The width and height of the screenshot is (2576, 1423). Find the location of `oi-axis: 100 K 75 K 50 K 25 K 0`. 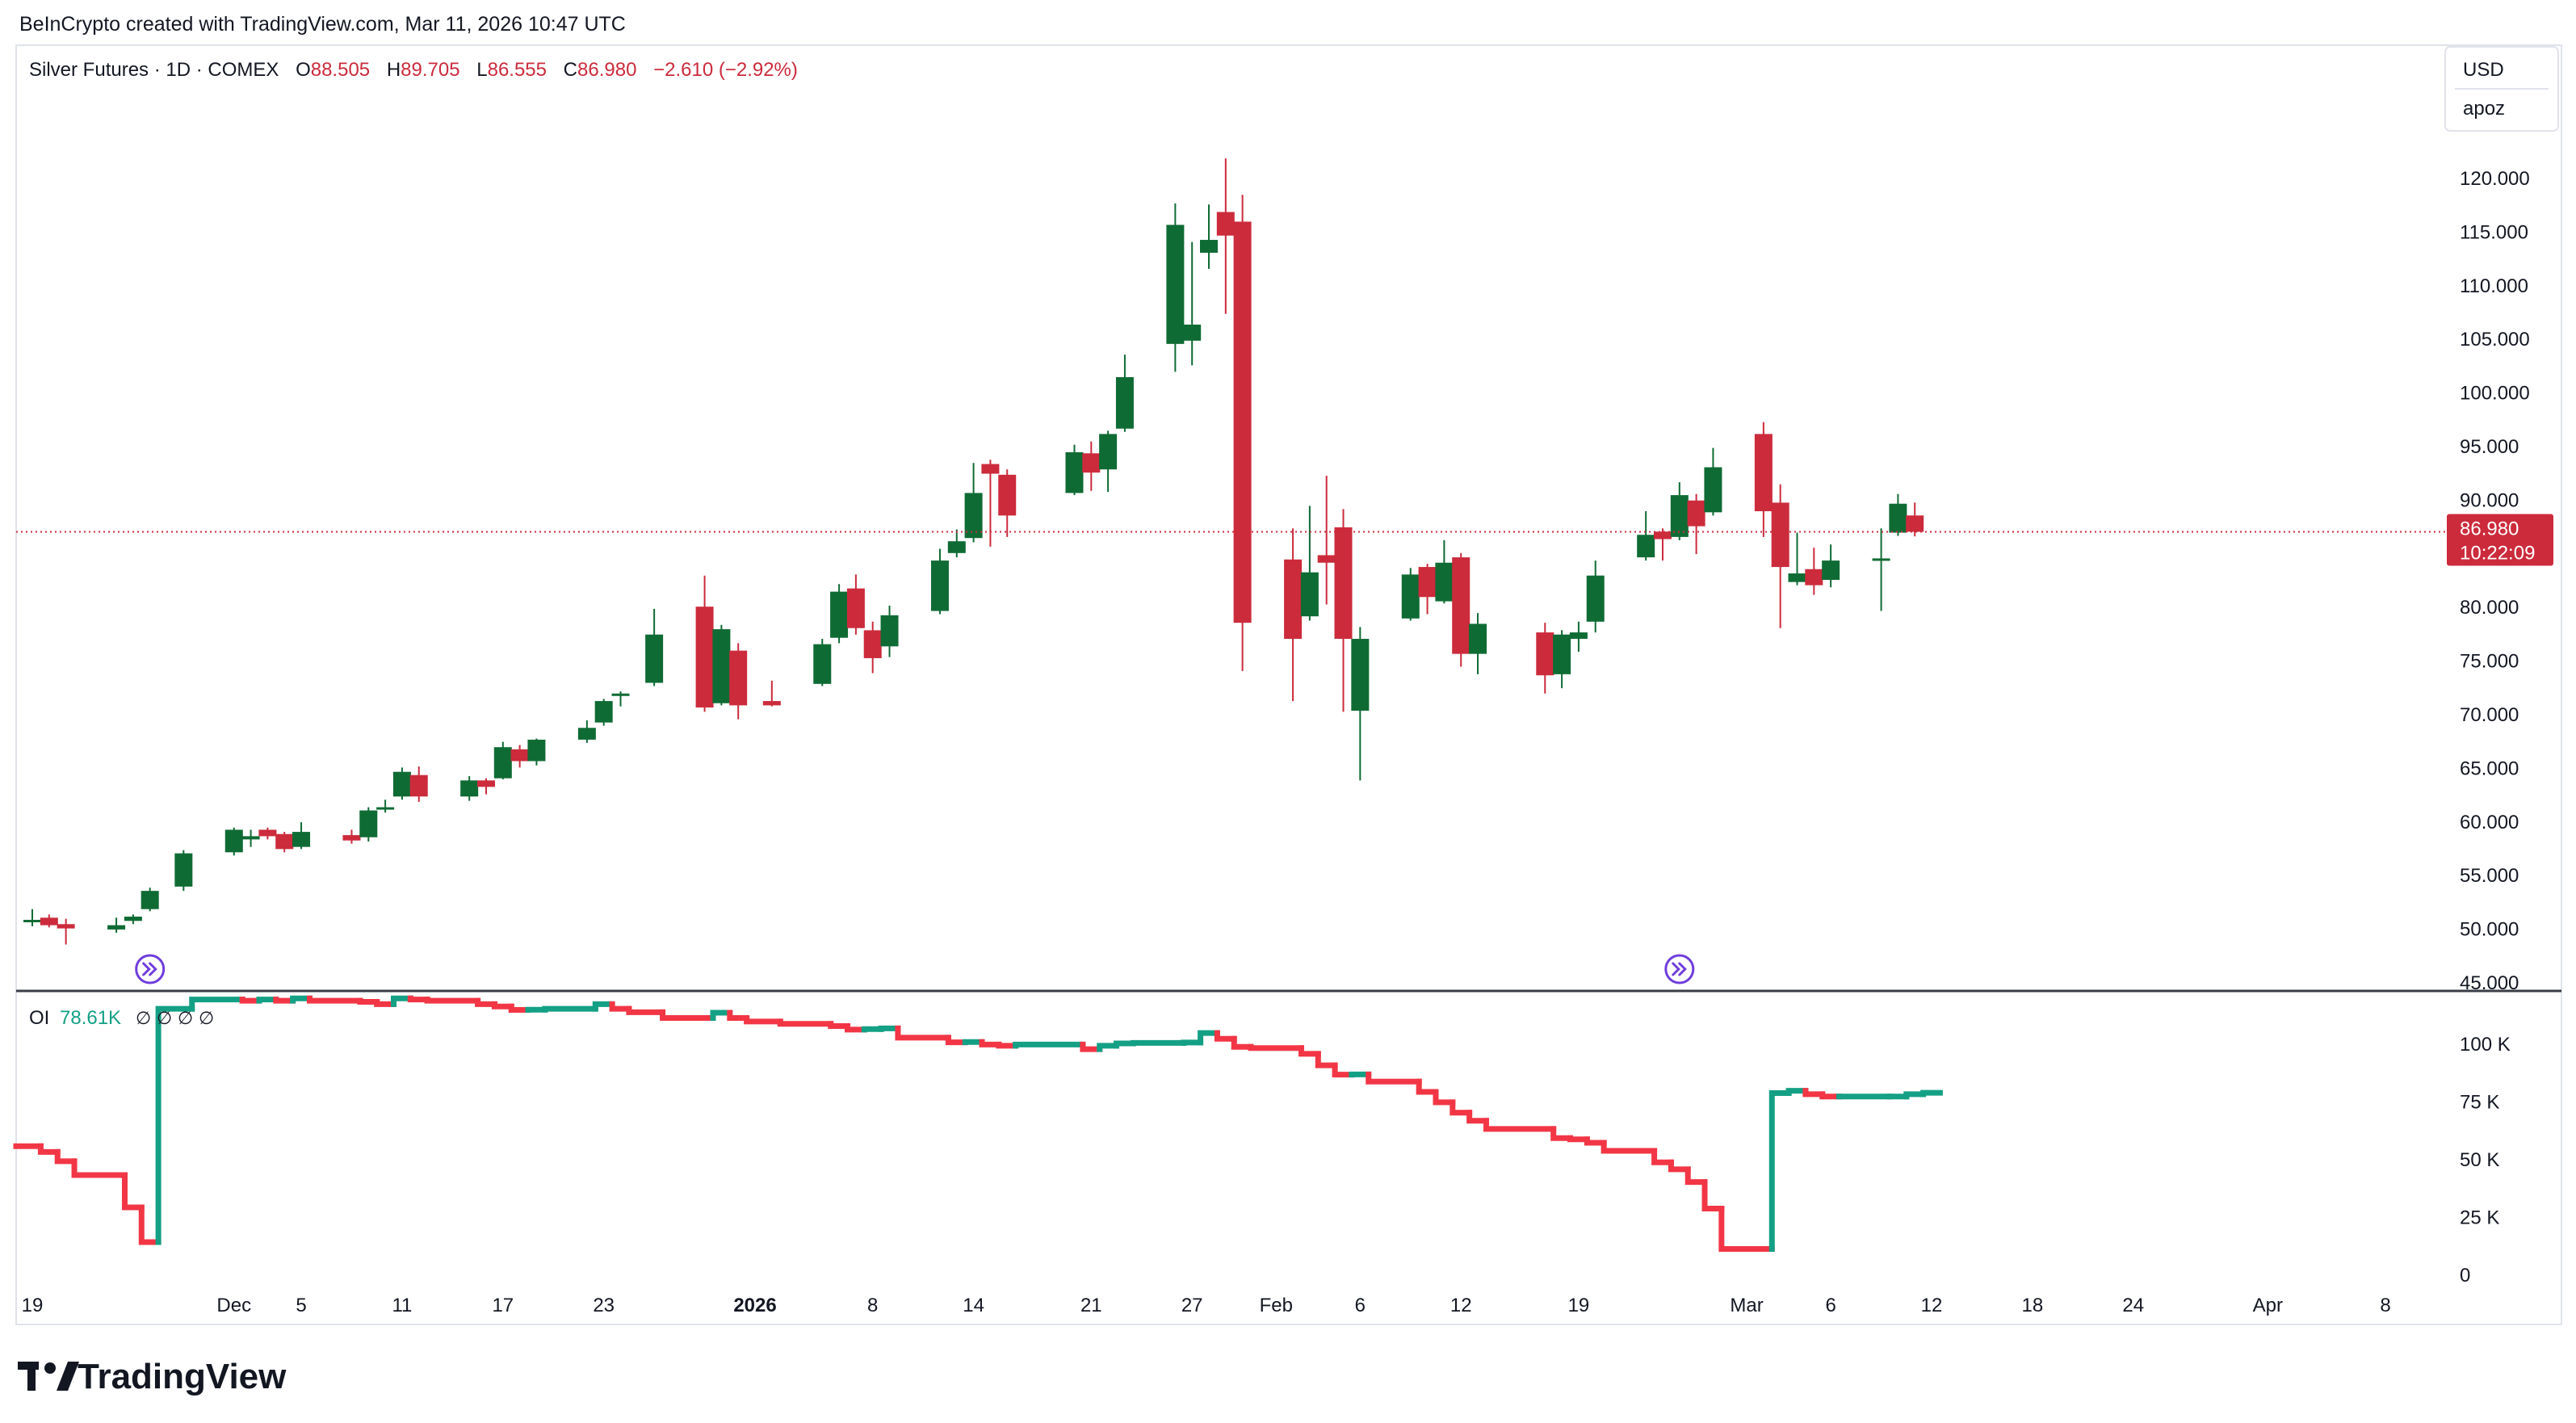

oi-axis: 100 K 75 K 50 K 25 K 0 is located at coordinates (2485, 1160).